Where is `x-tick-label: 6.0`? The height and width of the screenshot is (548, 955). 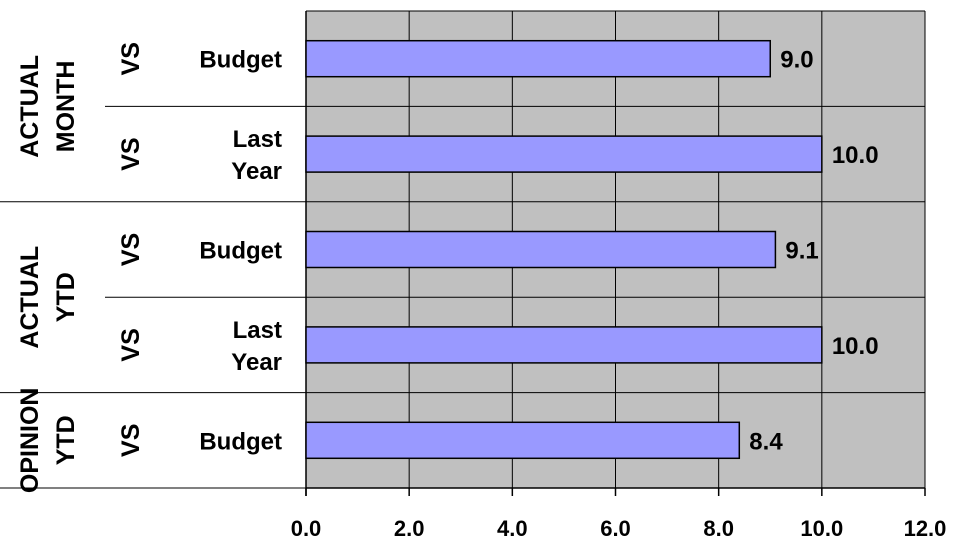
x-tick-label: 6.0 is located at coordinates (615, 528).